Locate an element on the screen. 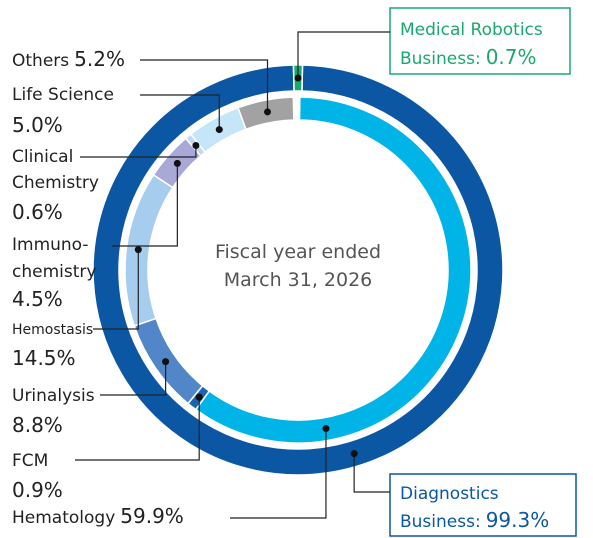 This screenshot has width=593, height=538. label-name: Chemistry is located at coordinates (55, 183).